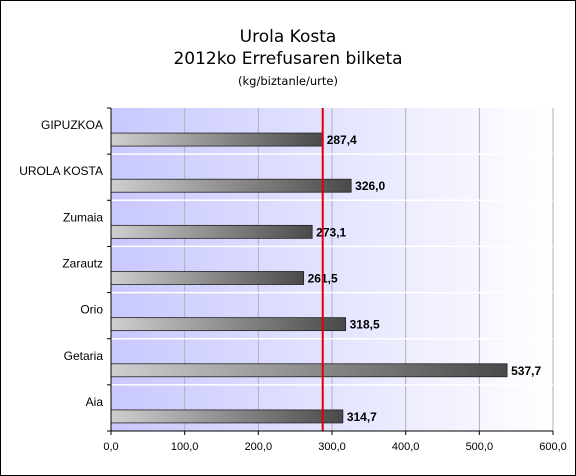 This screenshot has width=576, height=476. Describe the element at coordinates (331, 232) in the screenshot. I see `value-label: 273,1` at that location.